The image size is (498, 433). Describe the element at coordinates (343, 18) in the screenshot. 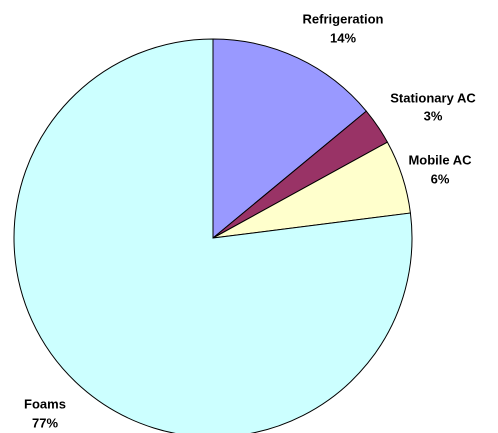

I see `slice-label: Refrigeration` at that location.